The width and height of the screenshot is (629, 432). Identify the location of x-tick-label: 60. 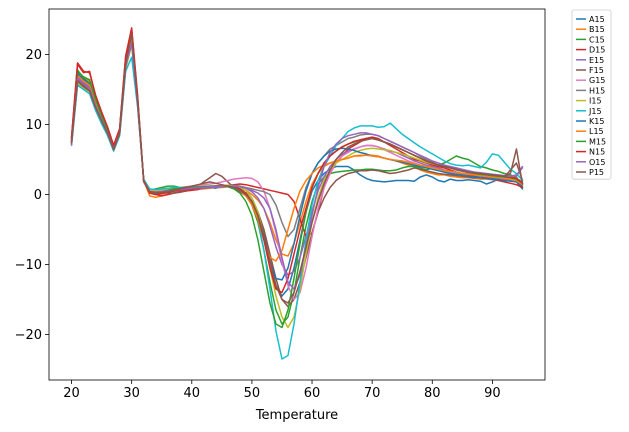
(312, 393).